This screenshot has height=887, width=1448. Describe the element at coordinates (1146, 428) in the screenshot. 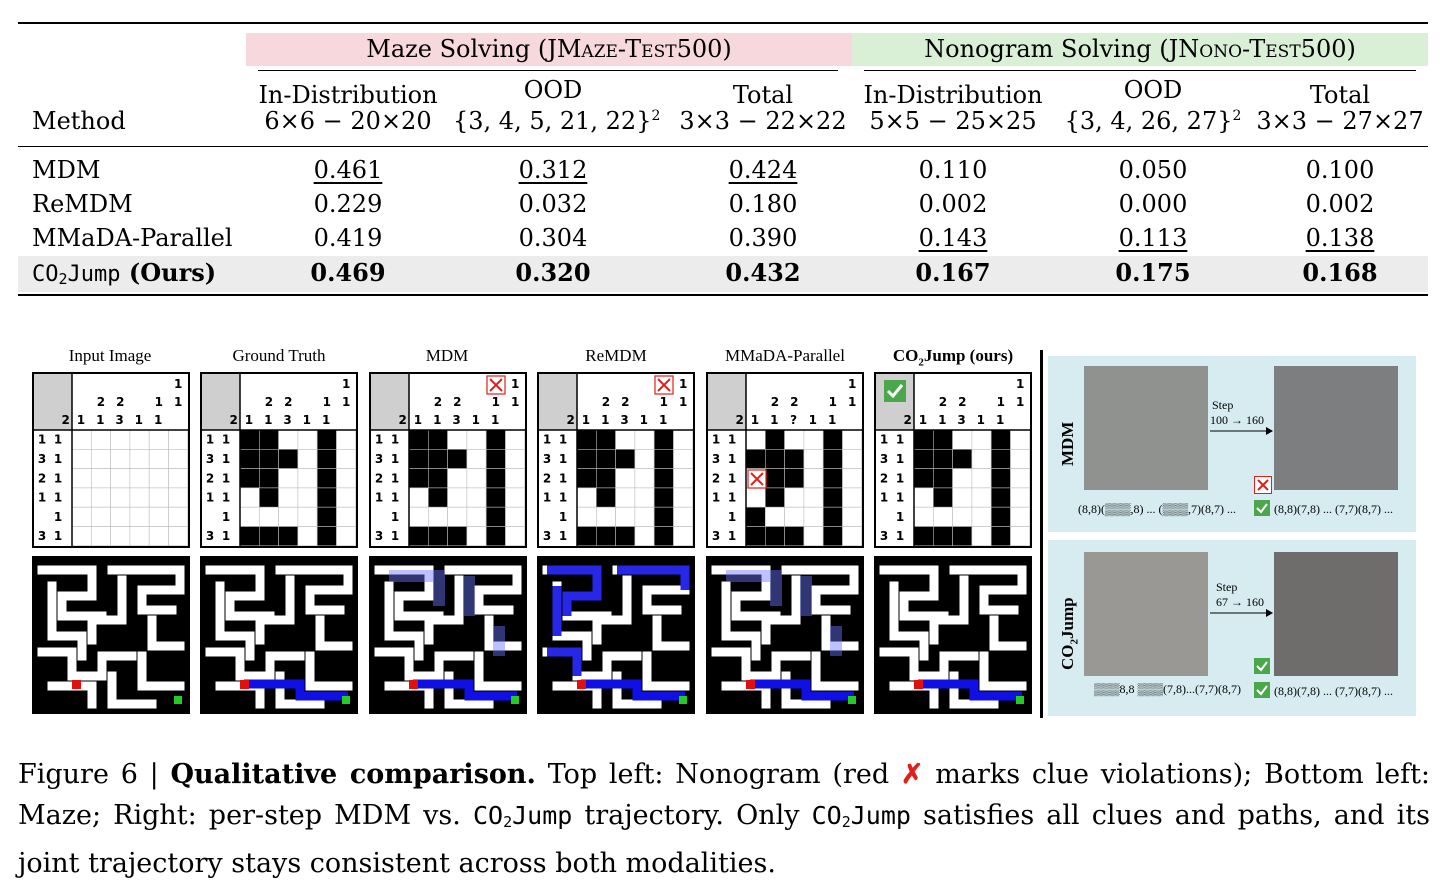

I see `mdm-step-image-start` at that location.